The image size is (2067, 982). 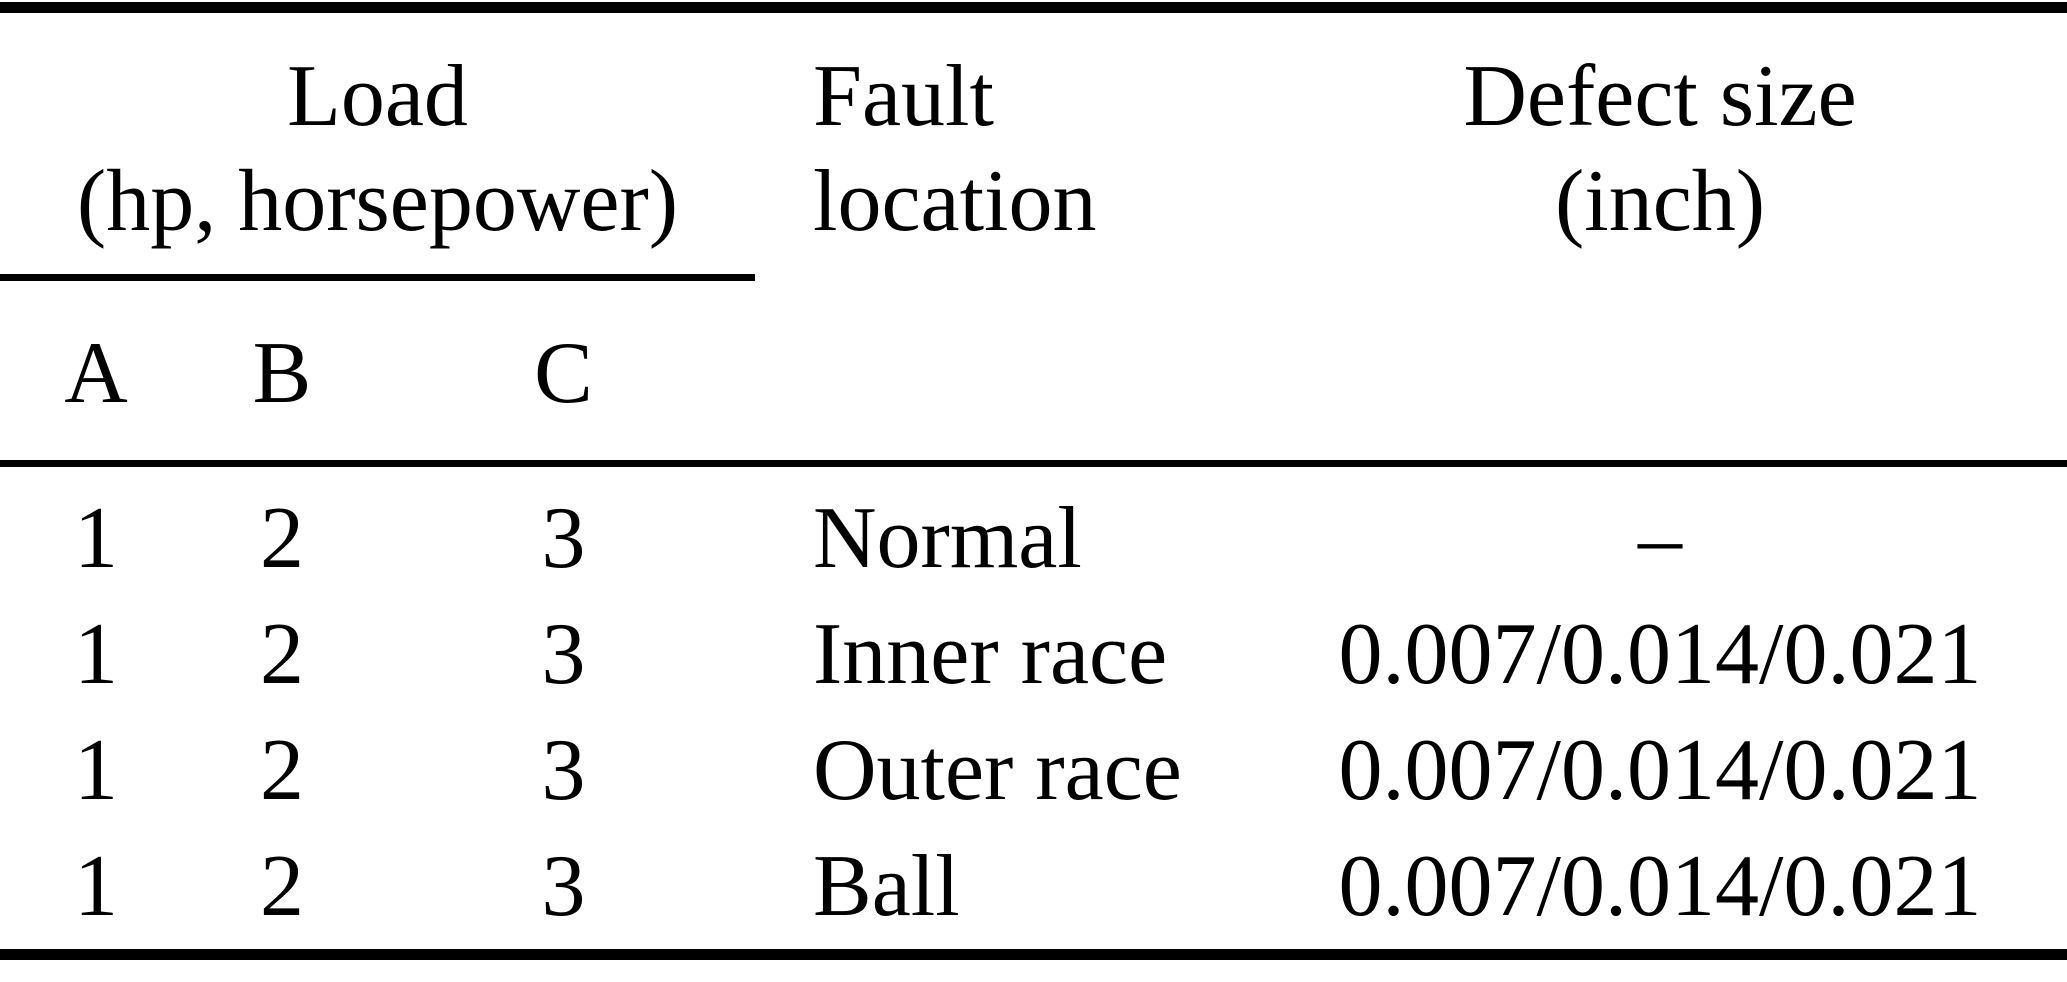 I want to click on load-group-cmidrule, so click(x=377, y=277).